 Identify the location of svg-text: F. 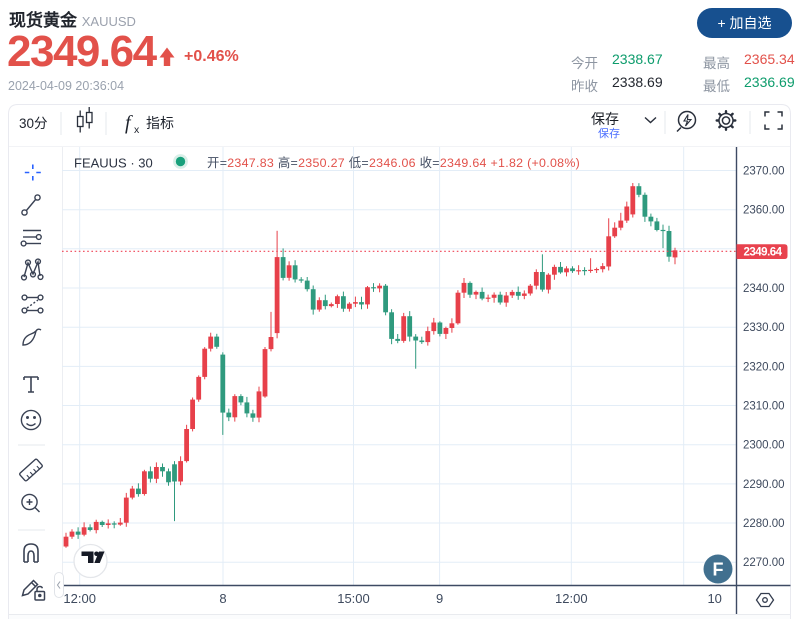
(718, 570).